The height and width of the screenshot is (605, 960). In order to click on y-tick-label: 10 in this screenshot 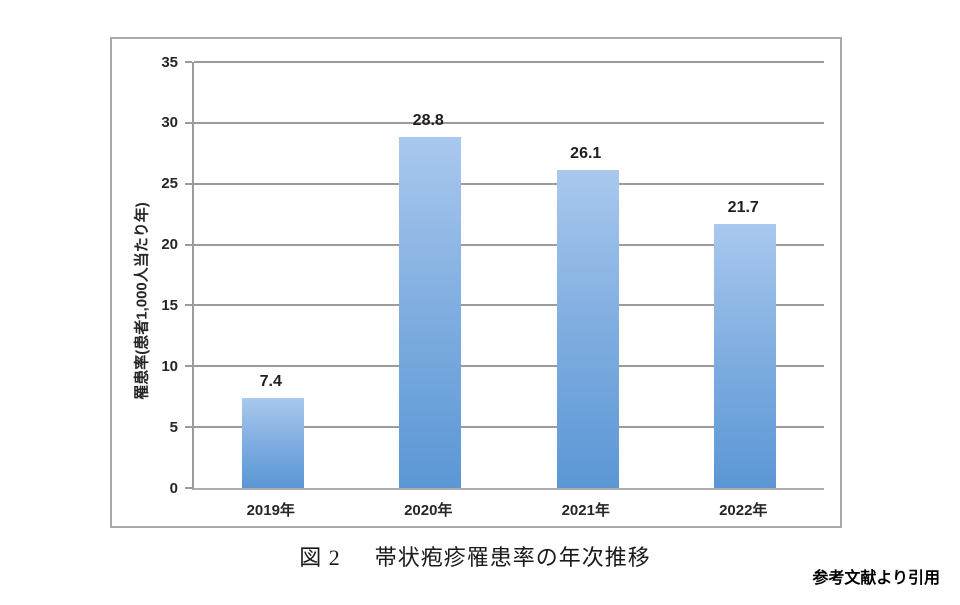, I will do `click(169, 366)`.